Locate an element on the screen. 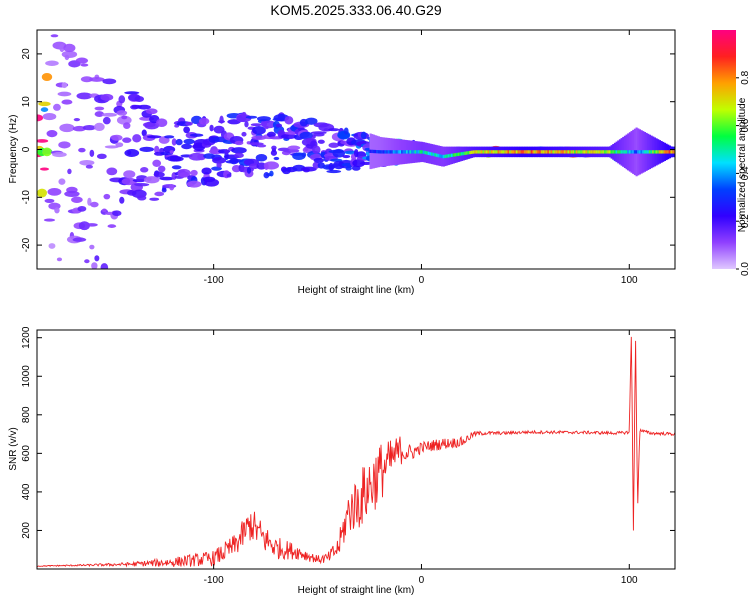 This screenshot has width=750, height=600. x-tick-label: 100 is located at coordinates (629, 580).